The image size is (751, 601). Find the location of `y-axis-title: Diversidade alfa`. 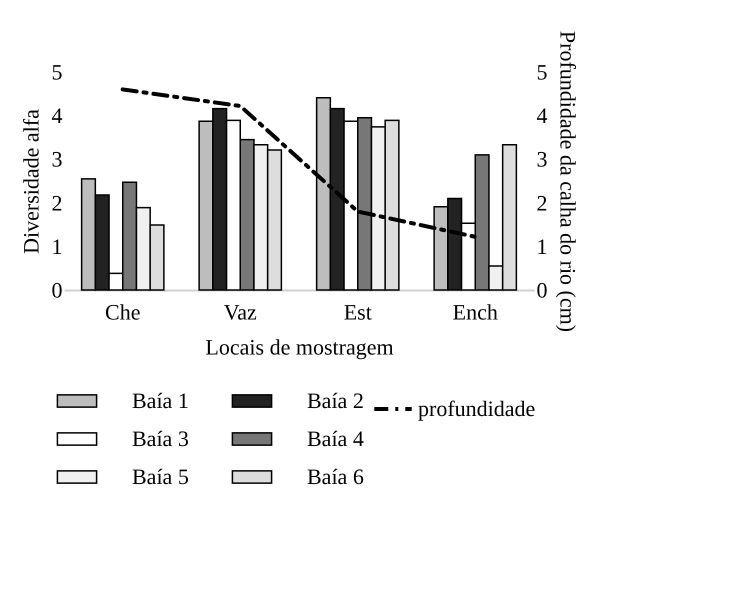

y-axis-title: Diversidade alfa is located at coordinates (31, 181).